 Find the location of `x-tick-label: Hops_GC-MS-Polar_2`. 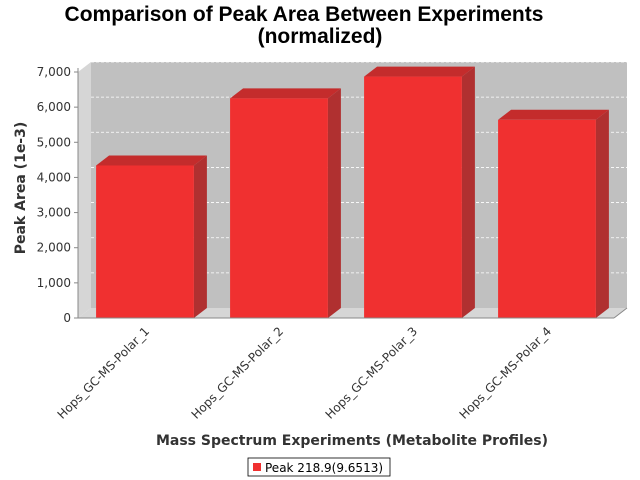

x-tick-label: Hops_GC-MS-Polar_2 is located at coordinates (238, 373).